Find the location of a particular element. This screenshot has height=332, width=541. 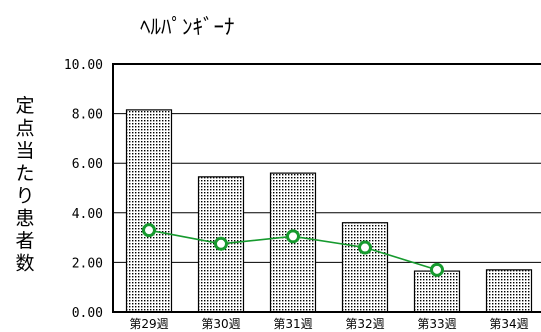

x-tick-label: 第34週 is located at coordinates (508, 324).